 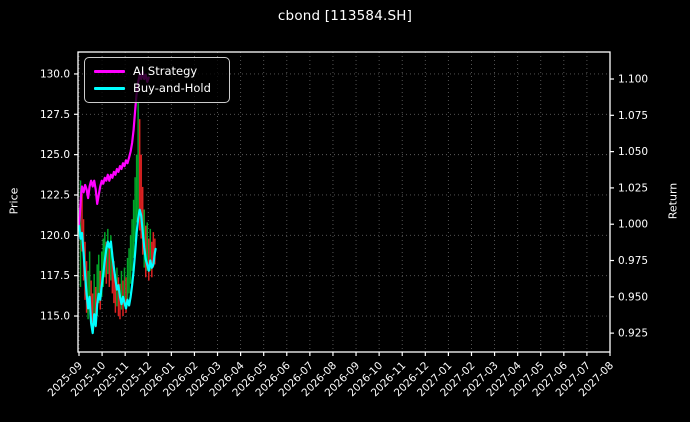 What do you see at coordinates (633, 225) in the screenshot?
I see `return-tick-label: 1.000` at bounding box center [633, 225].